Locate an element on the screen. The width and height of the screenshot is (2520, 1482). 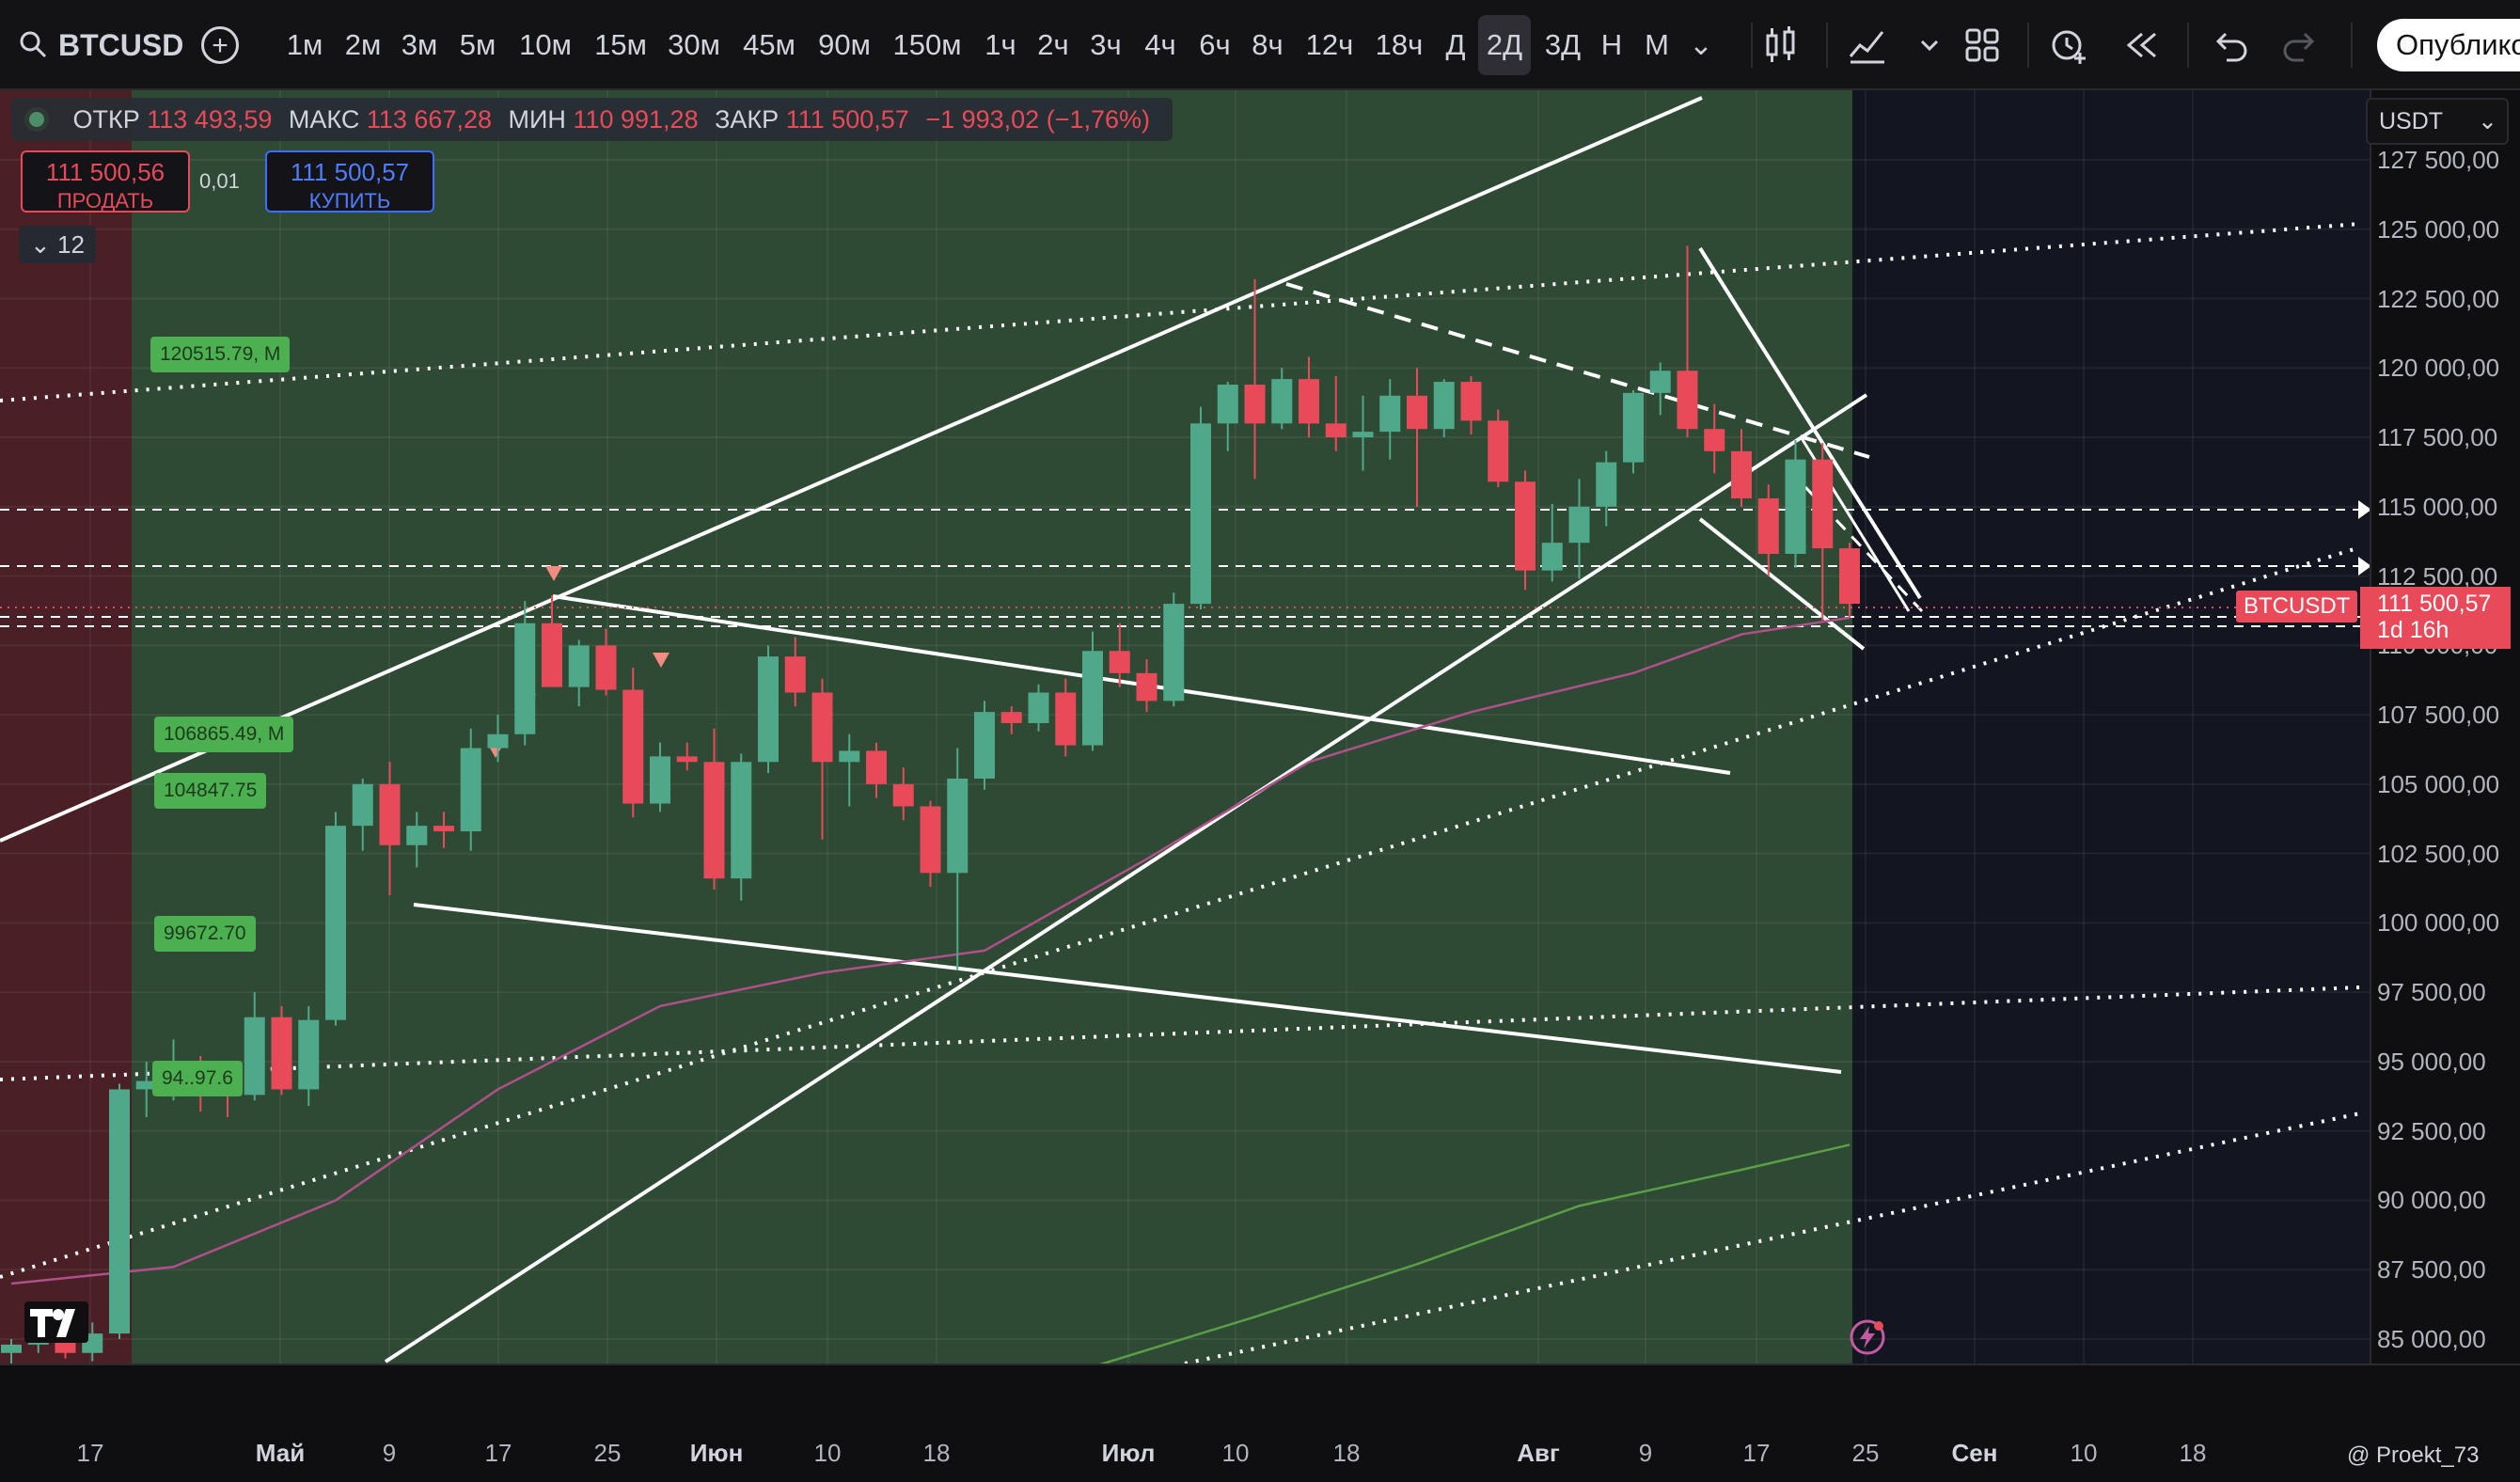
timeframe-2ч: 2ч is located at coordinates (1053, 44).